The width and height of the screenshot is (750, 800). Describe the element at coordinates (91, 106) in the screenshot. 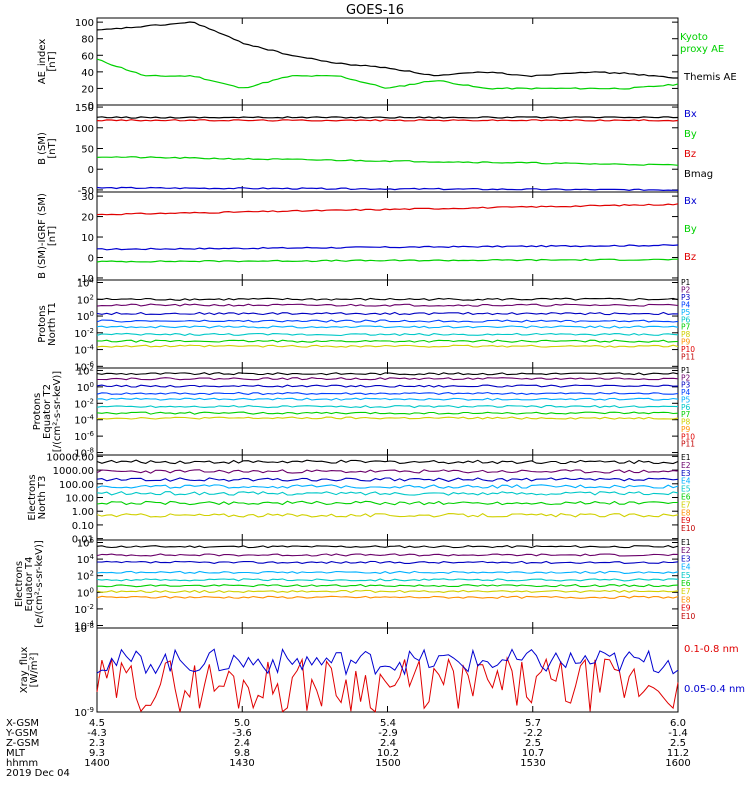

I see `y-tick-label: 0` at that location.